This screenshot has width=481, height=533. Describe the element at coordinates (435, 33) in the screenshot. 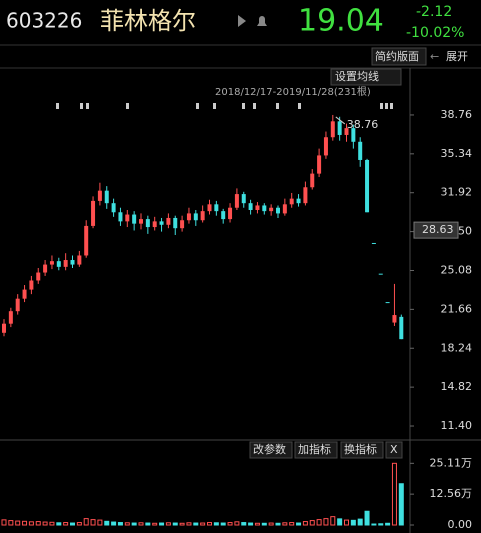

I see `price-change-pct: -10.02%` at that location.